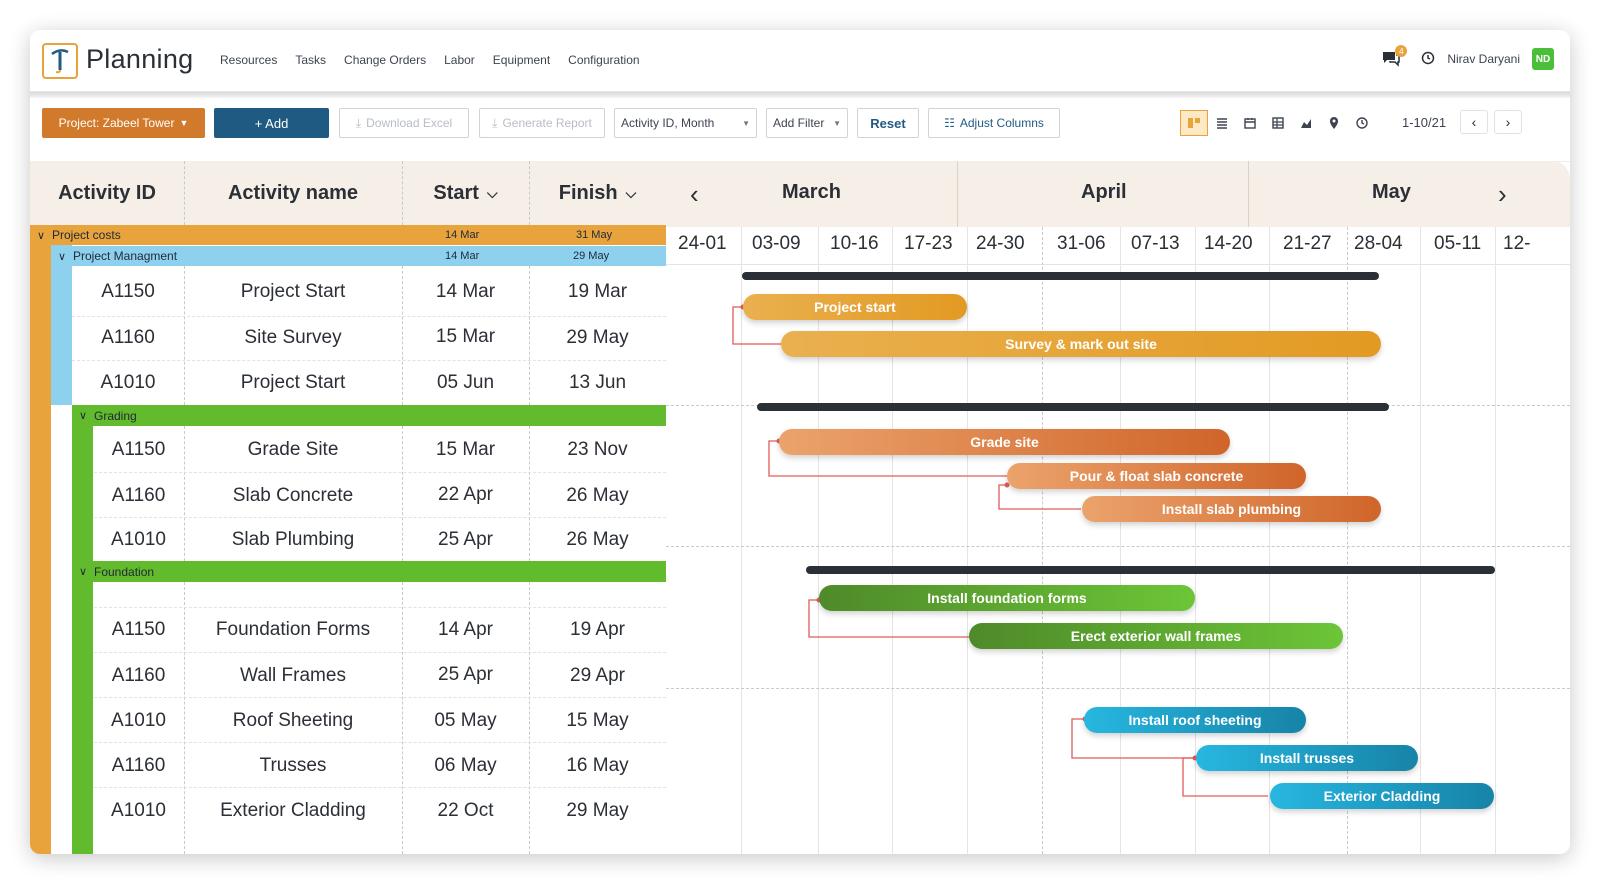 Image resolution: width=1600 pixels, height=884 pixels. What do you see at coordinates (1000, 243) in the screenshot?
I see `week-label: 24-30` at bounding box center [1000, 243].